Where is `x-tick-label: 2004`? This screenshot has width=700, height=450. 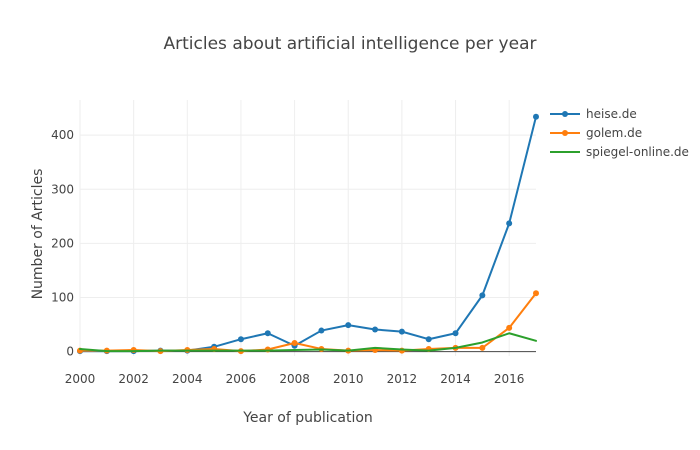 x-tick-label: 2004 is located at coordinates (187, 379).